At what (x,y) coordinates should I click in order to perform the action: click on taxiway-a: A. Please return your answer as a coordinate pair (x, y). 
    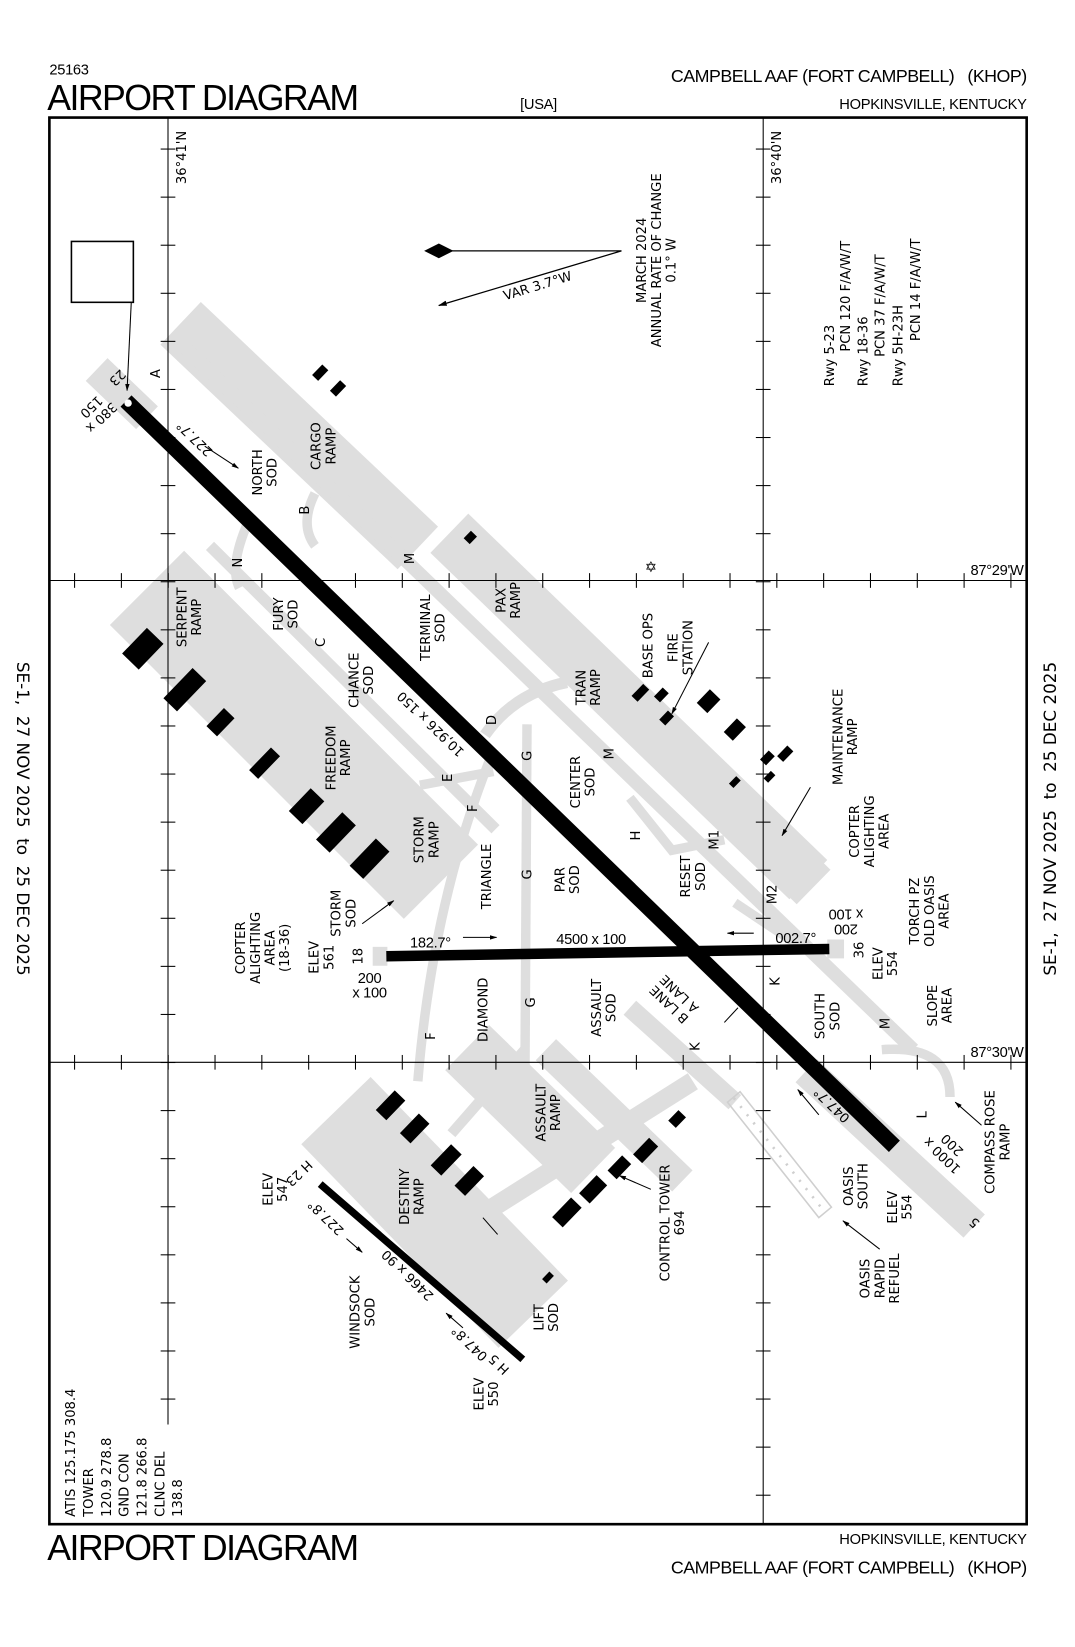
    Looking at the image, I should click on (156, 373).